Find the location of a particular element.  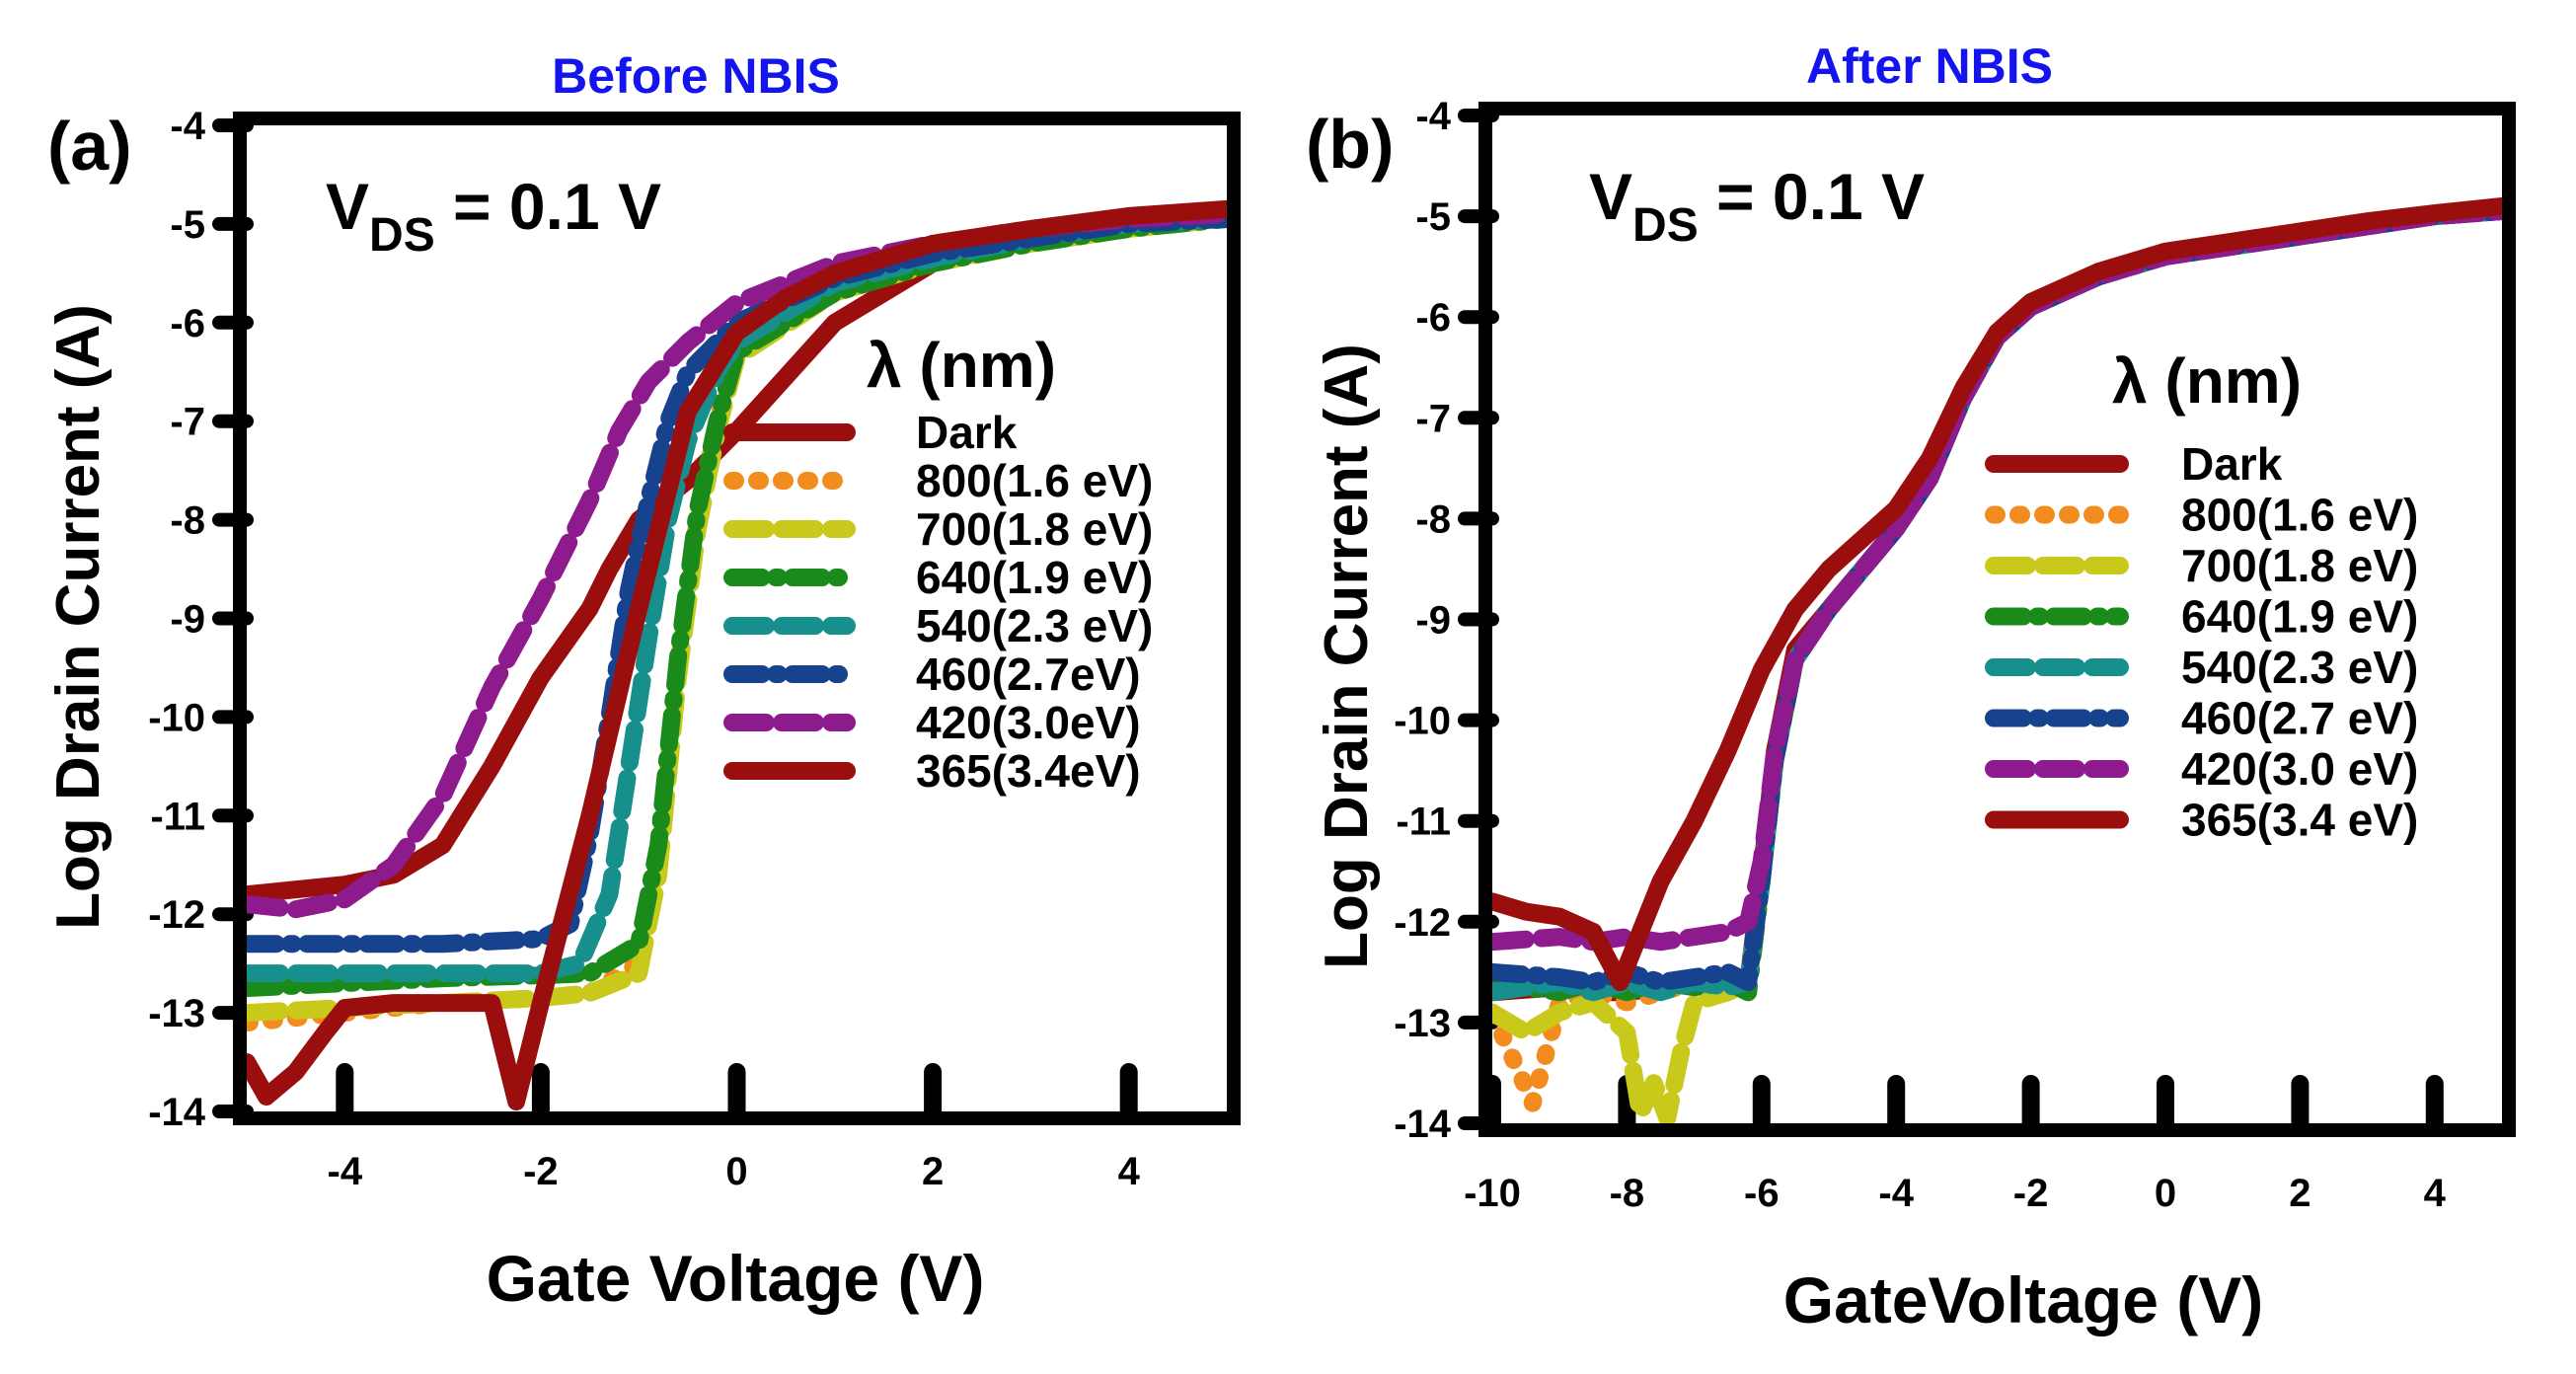

legend-label: 460(2.7eV) is located at coordinates (1028, 674).